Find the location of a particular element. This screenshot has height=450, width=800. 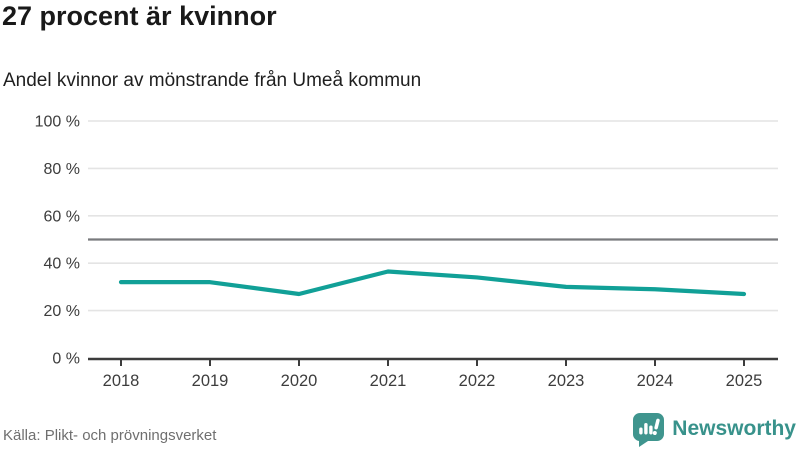

y-tick-label: 100 % is located at coordinates (57, 122).